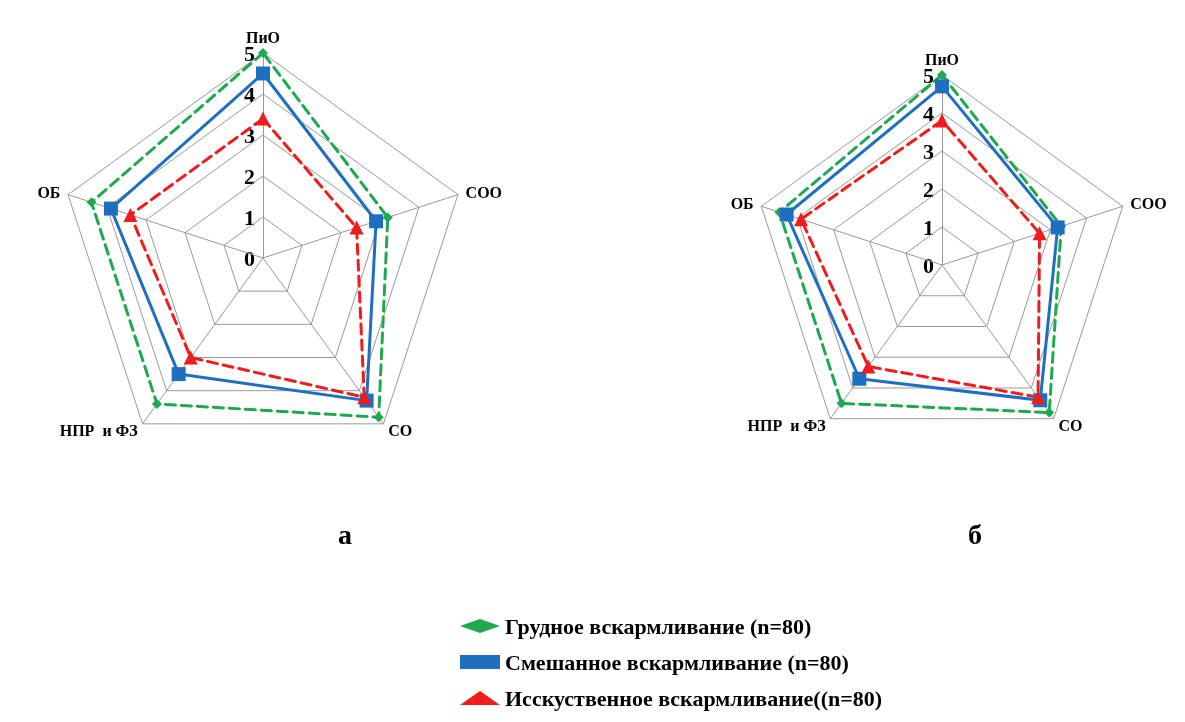 The image size is (1185, 722). What do you see at coordinates (658, 626) in the screenshot?
I see `legend-label: Грудное вскармливание (n=80)` at bounding box center [658, 626].